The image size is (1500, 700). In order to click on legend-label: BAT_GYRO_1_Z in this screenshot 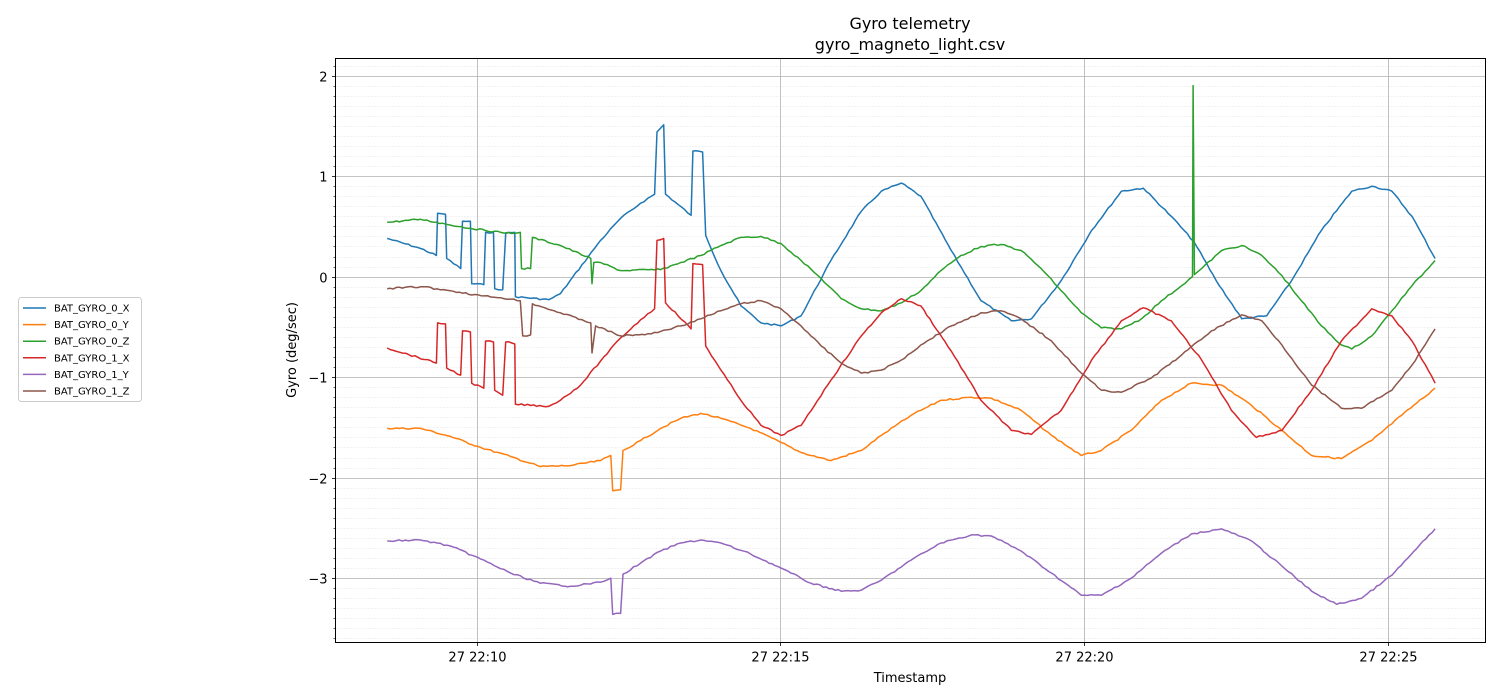, I will do `click(92, 392)`.